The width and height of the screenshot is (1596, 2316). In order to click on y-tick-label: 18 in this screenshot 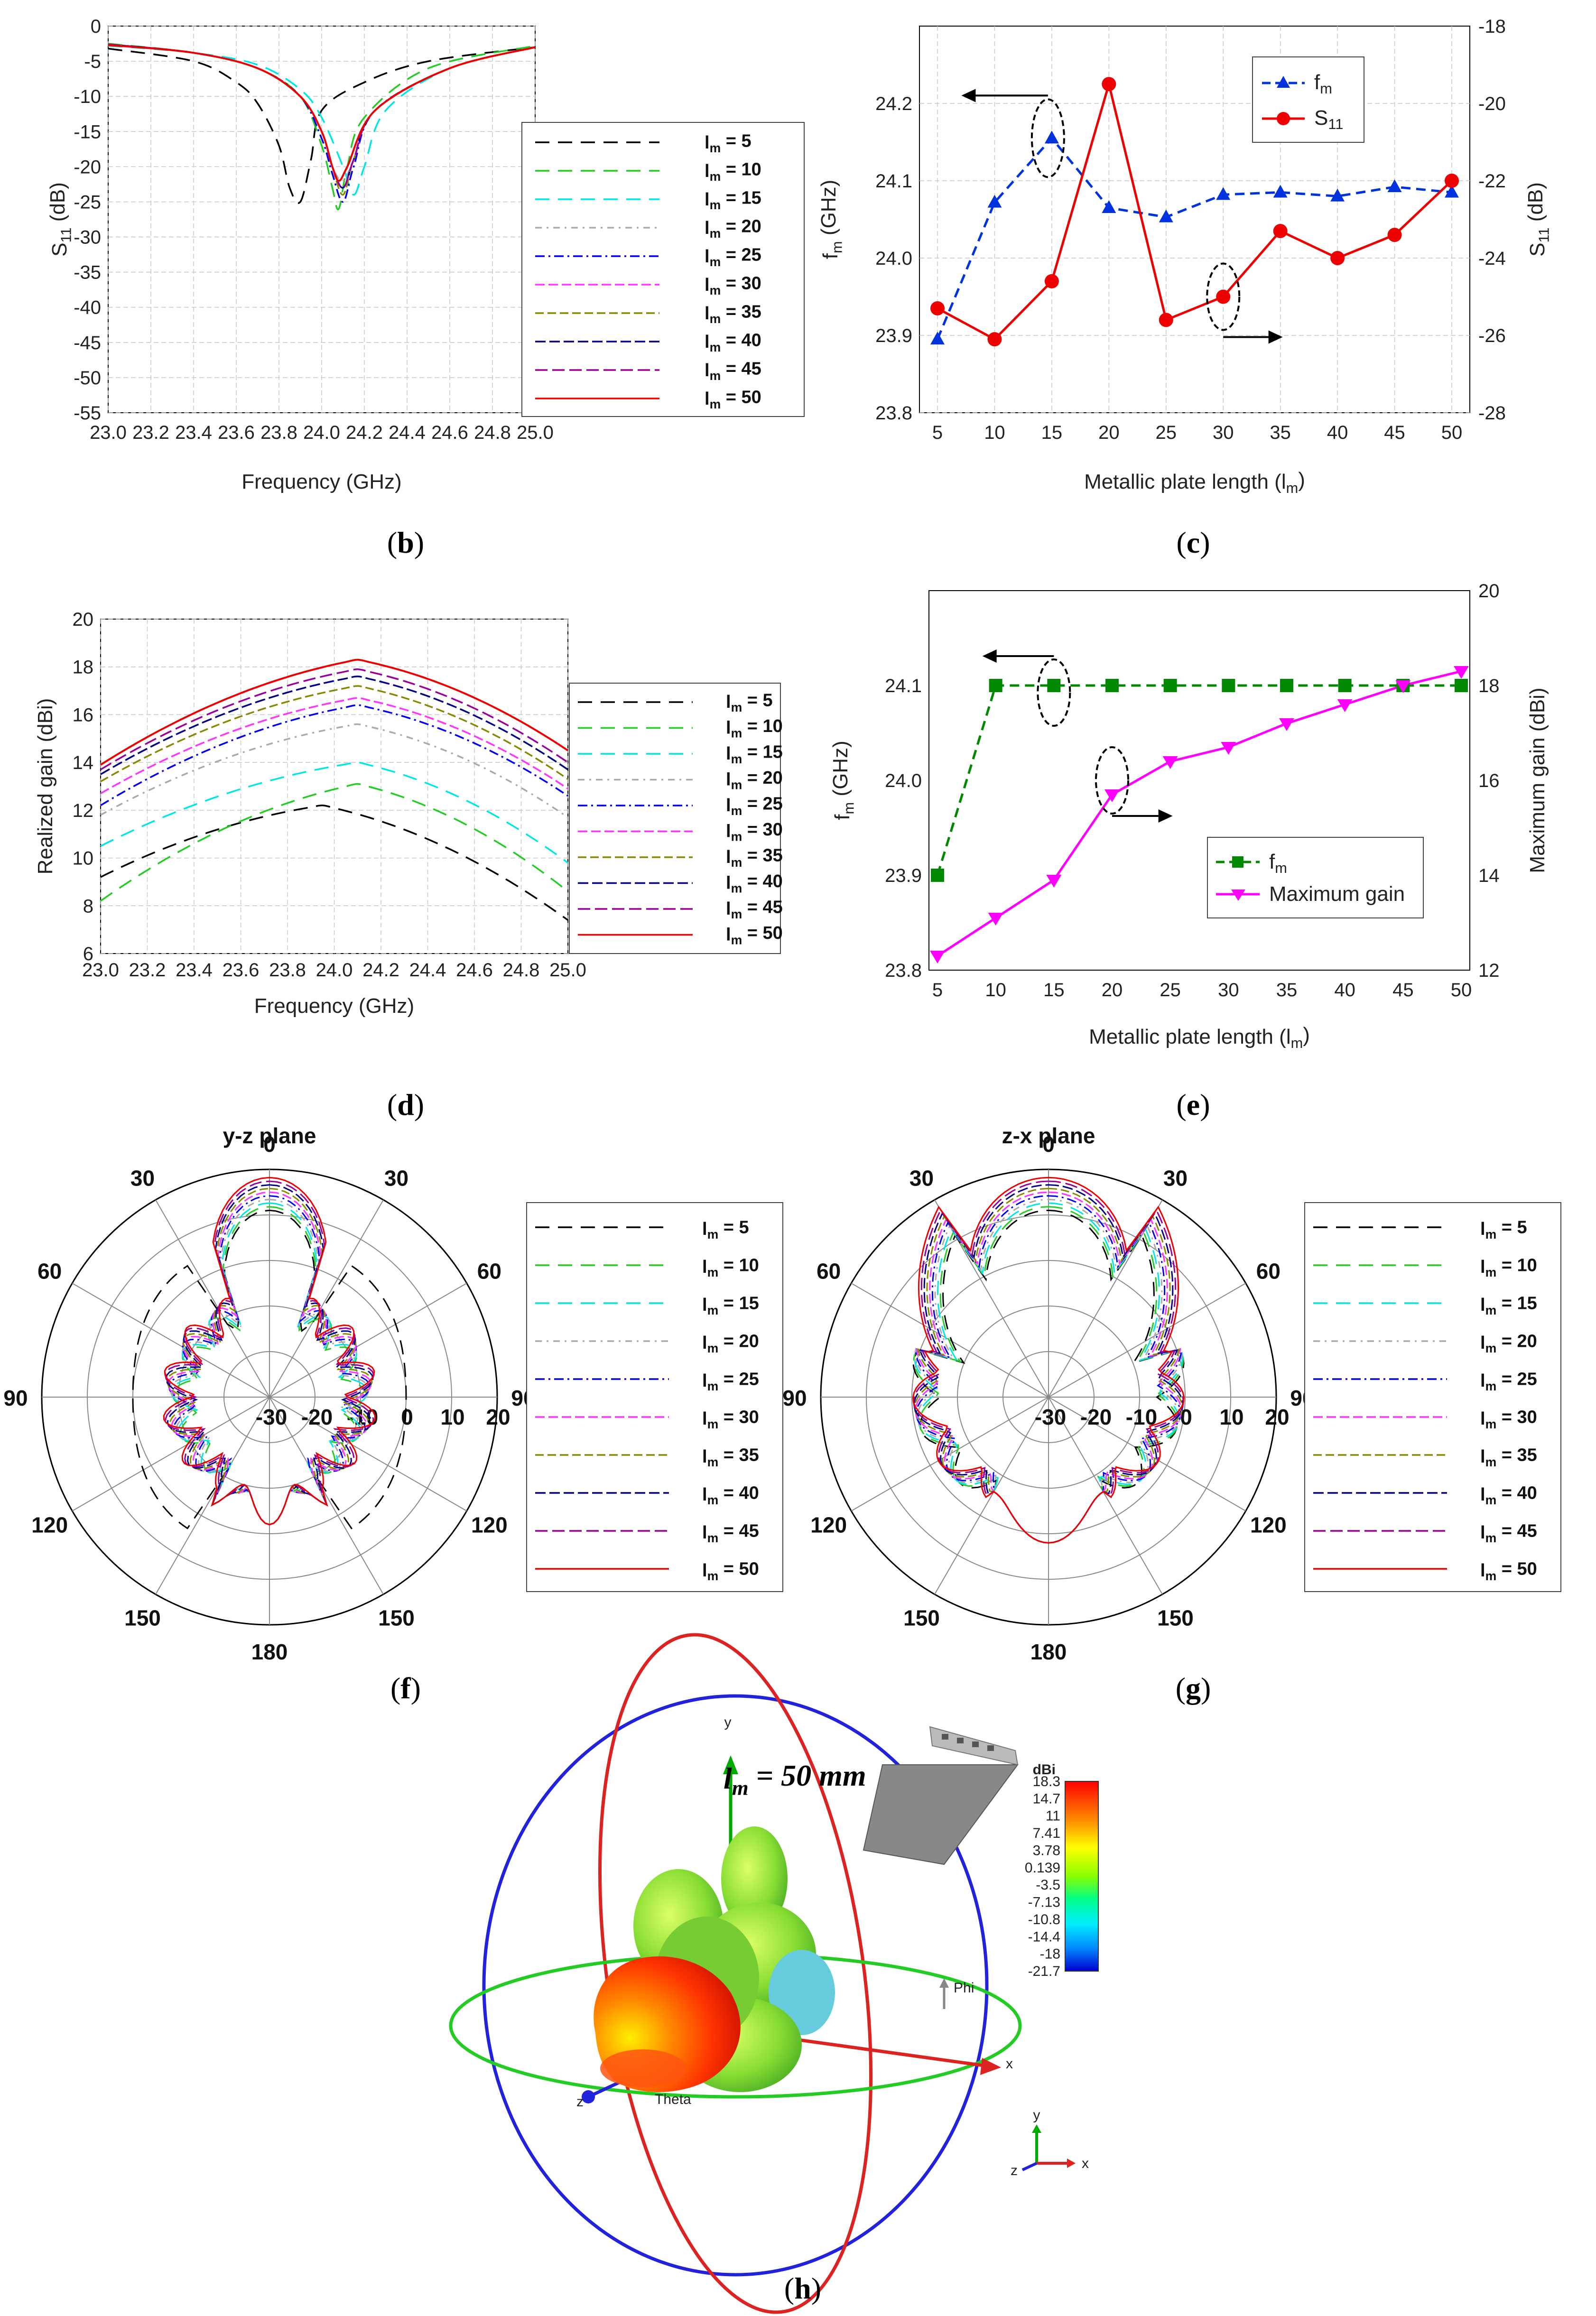, I will do `click(83, 667)`.